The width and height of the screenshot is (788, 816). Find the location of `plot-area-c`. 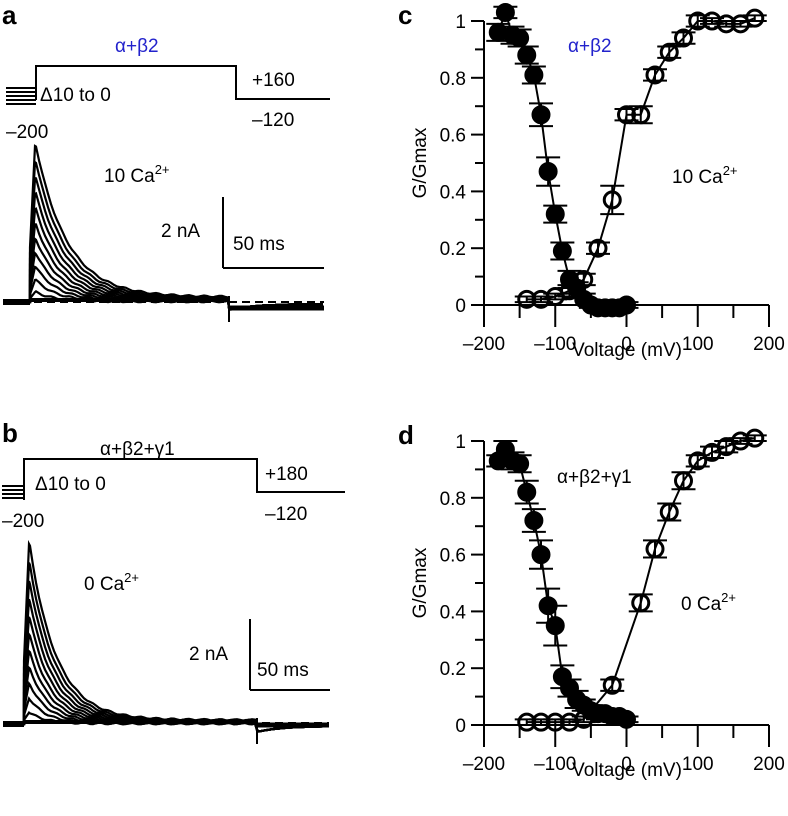

plot-area-c is located at coordinates (626, 160).